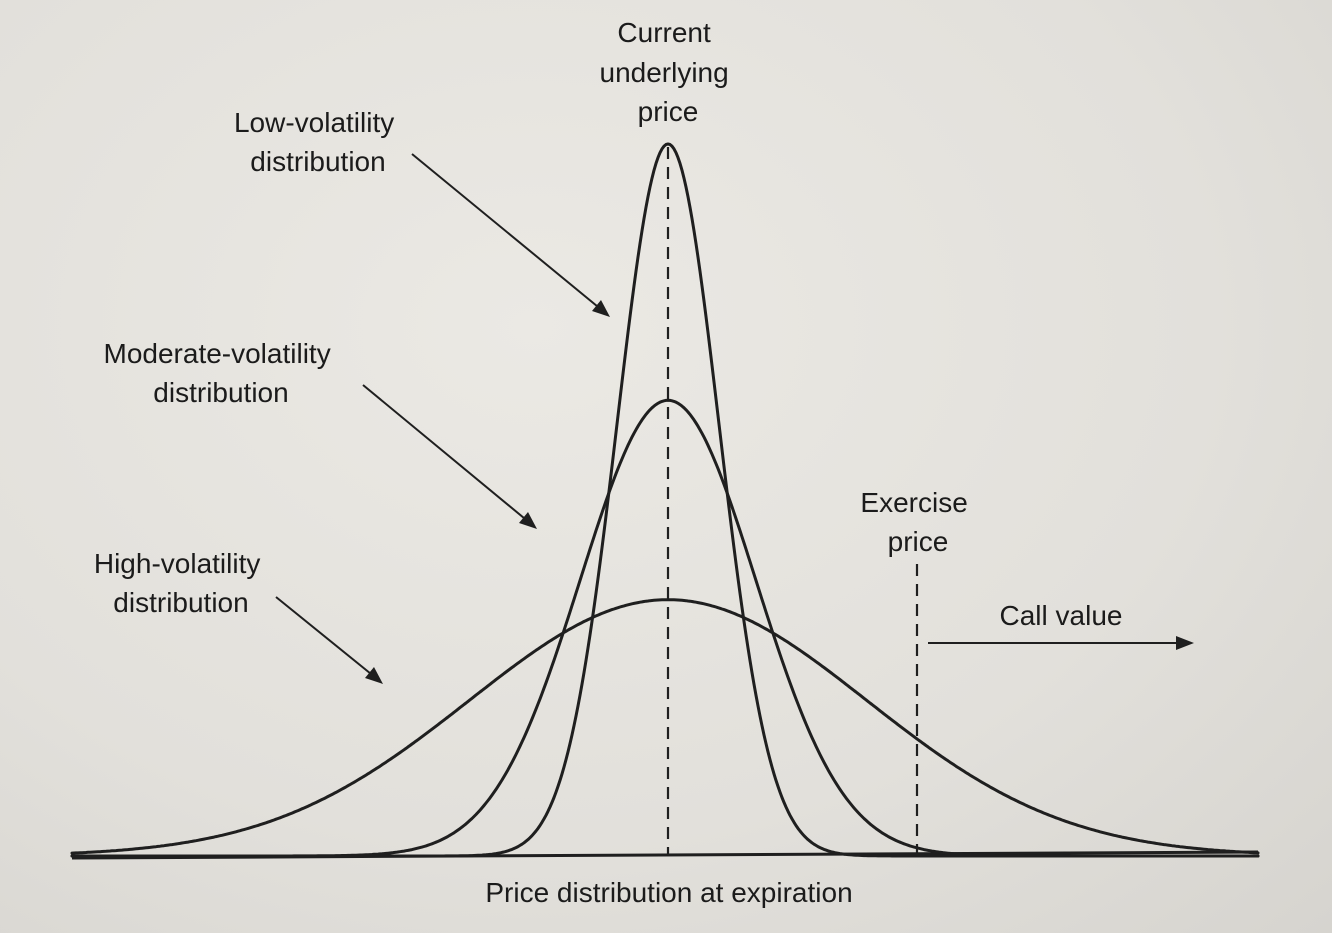 The width and height of the screenshot is (1332, 933). What do you see at coordinates (221, 373) in the screenshot?
I see `moderate-volatility-label: Moderate-volatility distribution` at bounding box center [221, 373].